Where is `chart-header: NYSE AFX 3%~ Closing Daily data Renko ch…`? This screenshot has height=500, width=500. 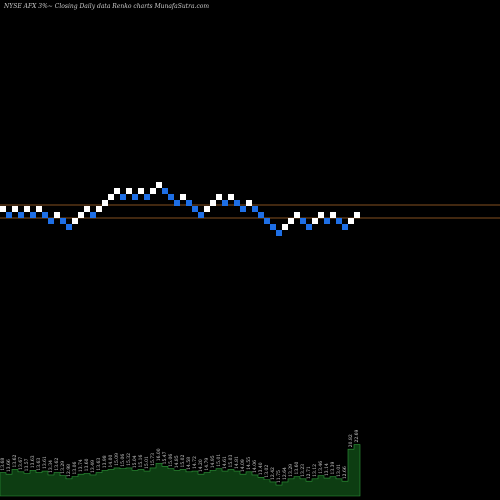
chart-header: NYSE AFX 3%~ Closing Daily data Renko ch… is located at coordinates (106, 6).